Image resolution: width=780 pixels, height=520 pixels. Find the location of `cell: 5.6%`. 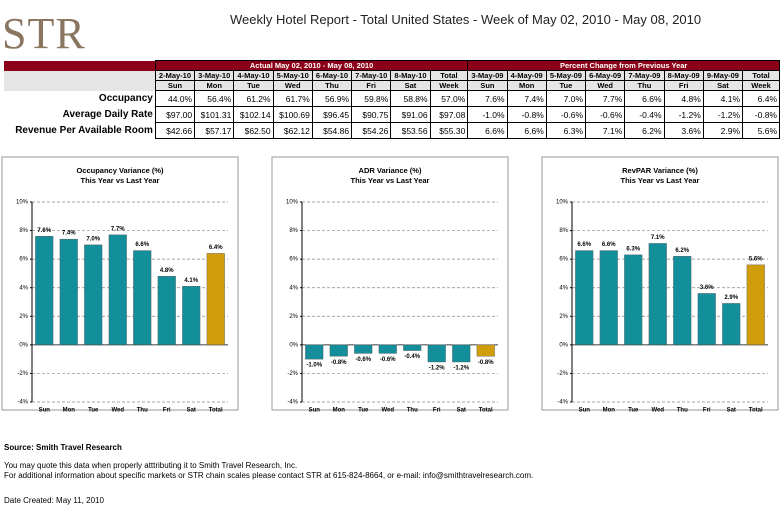

cell: 5.6% is located at coordinates (761, 130).